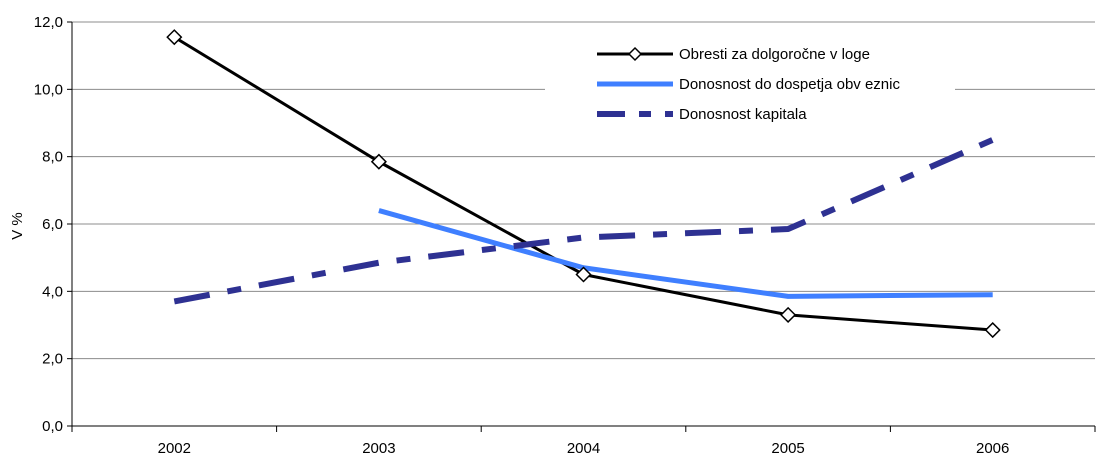 The height and width of the screenshot is (461, 1109). I want to click on x-tick-label: 2004, so click(583, 448).